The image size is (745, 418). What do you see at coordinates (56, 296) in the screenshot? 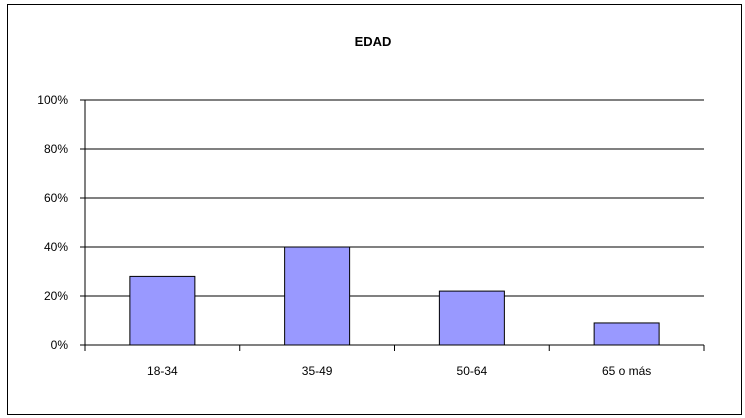
I see `y-tick-label: 20%` at bounding box center [56, 296].